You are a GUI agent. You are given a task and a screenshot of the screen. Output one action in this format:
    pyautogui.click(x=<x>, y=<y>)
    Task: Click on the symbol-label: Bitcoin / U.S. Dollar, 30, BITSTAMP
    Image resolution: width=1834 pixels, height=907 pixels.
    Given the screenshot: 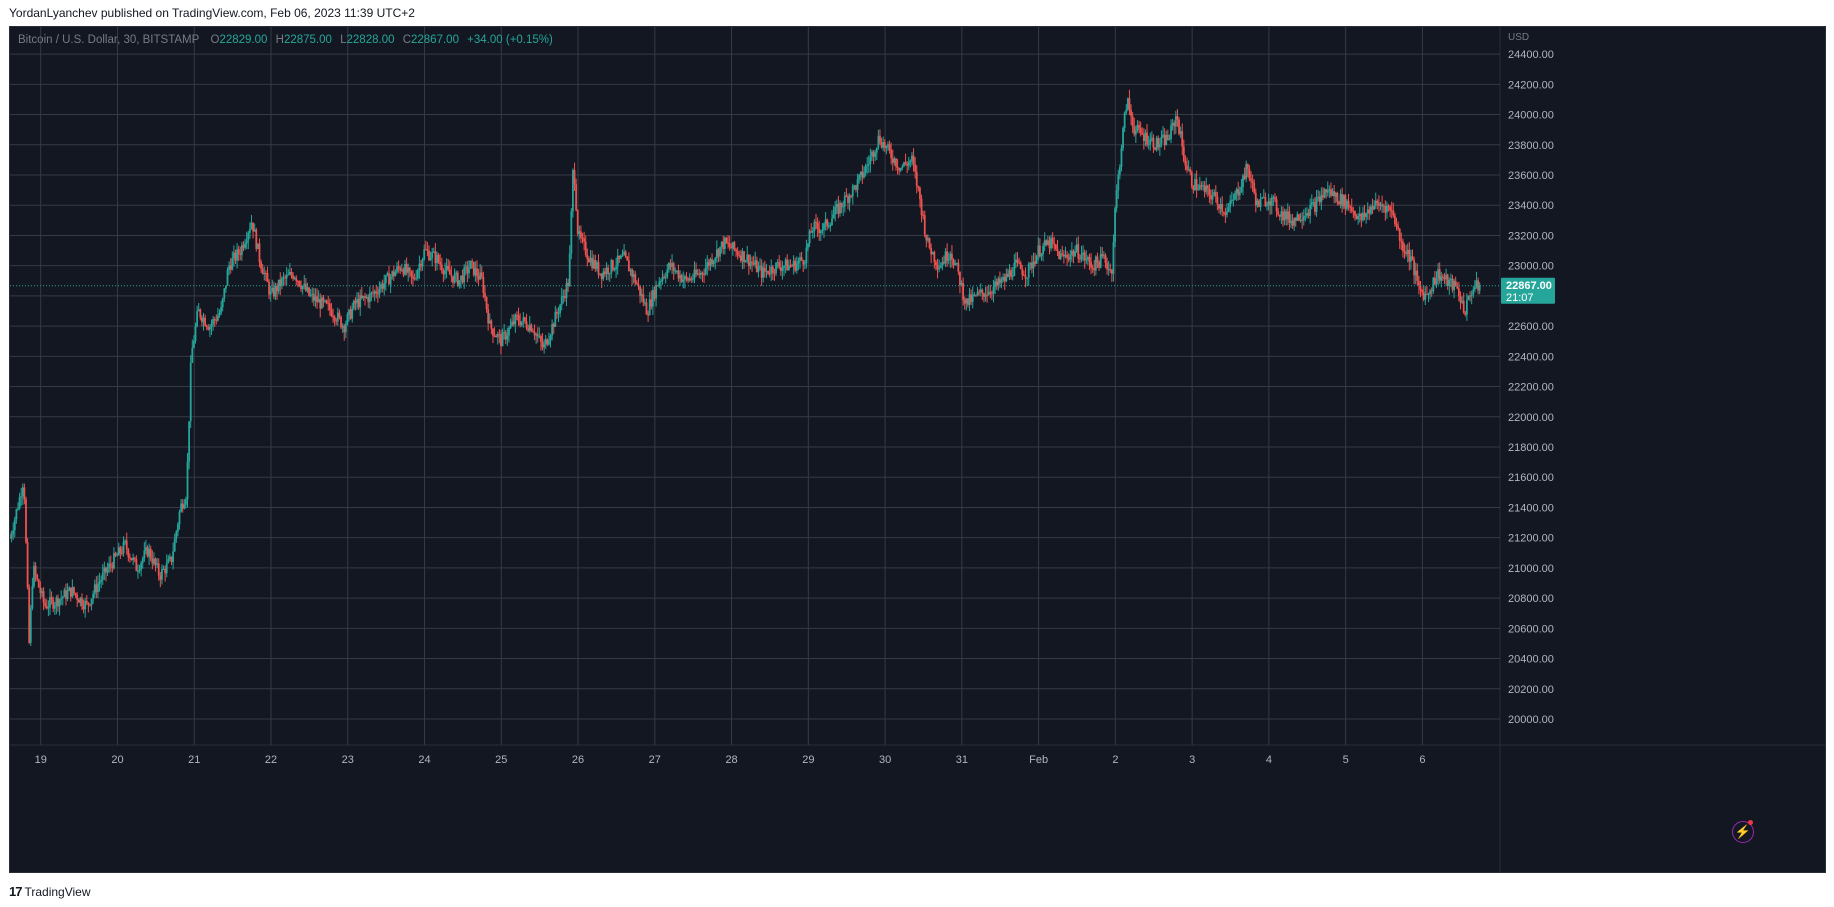 What is the action you would take?
    pyautogui.click(x=109, y=40)
    